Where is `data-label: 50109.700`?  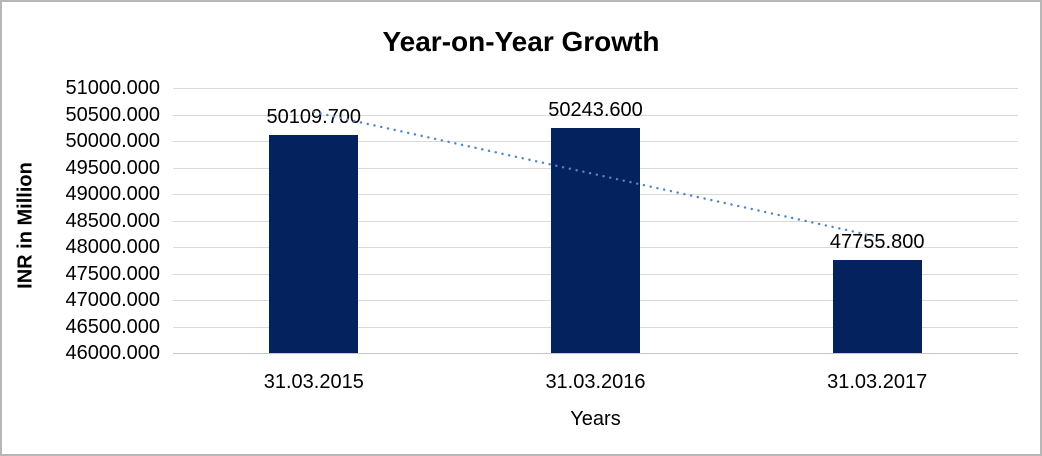
data-label: 50109.700 is located at coordinates (314, 117).